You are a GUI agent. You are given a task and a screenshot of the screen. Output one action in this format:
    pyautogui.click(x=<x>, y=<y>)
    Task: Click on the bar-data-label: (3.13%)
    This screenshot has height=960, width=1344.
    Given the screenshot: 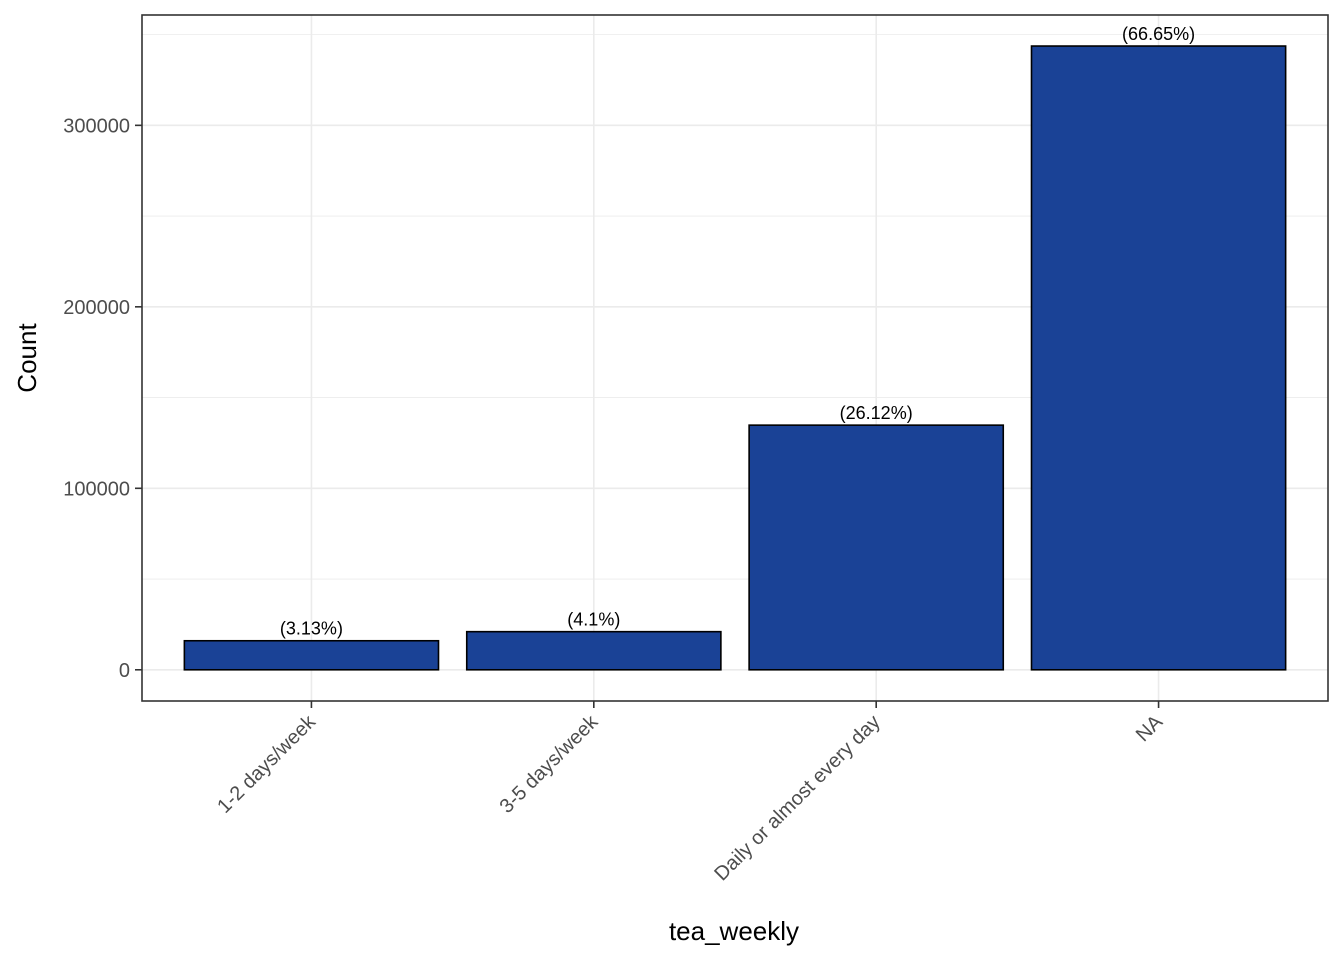 What is the action you would take?
    pyautogui.click(x=311, y=629)
    